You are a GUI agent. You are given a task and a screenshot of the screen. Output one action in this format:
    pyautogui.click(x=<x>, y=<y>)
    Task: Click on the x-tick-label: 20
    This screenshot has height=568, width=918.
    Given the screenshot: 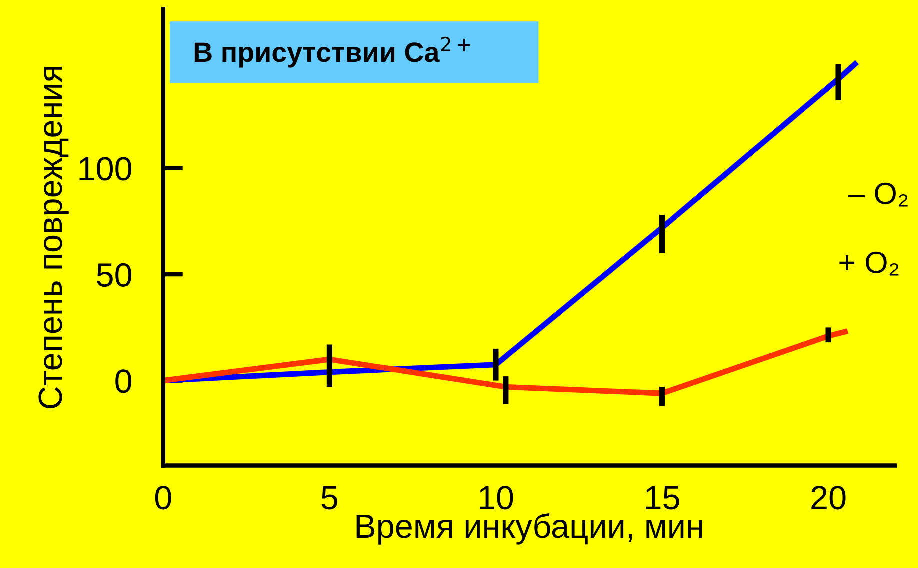 What is the action you would take?
    pyautogui.click(x=829, y=498)
    